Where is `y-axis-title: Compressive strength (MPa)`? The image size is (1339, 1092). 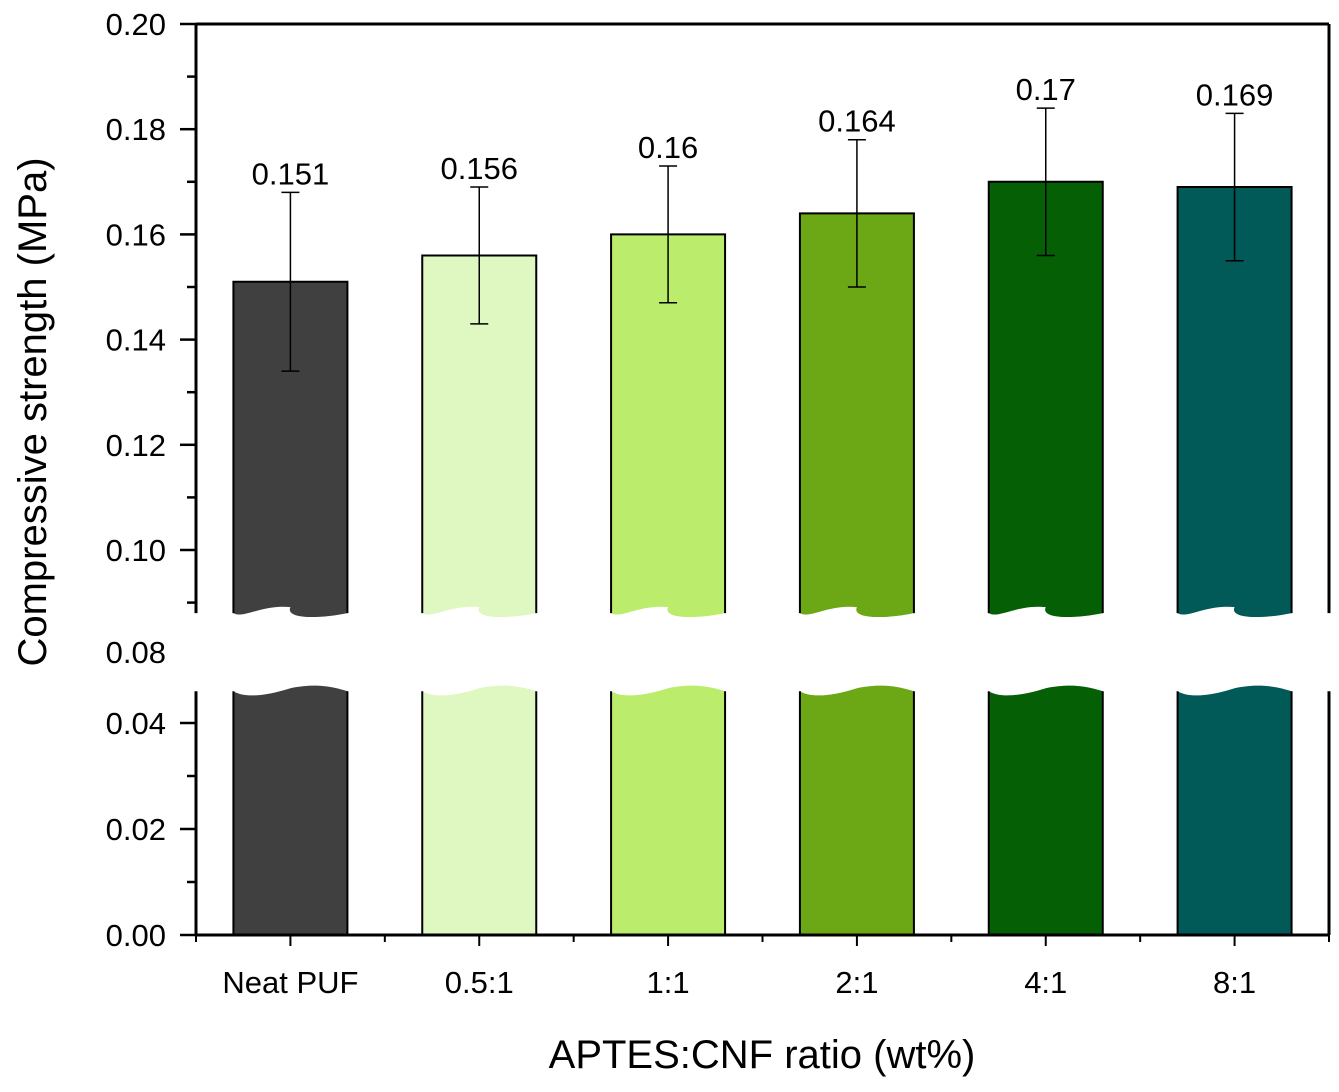 y-axis-title: Compressive strength (MPa) is located at coordinates (33, 411).